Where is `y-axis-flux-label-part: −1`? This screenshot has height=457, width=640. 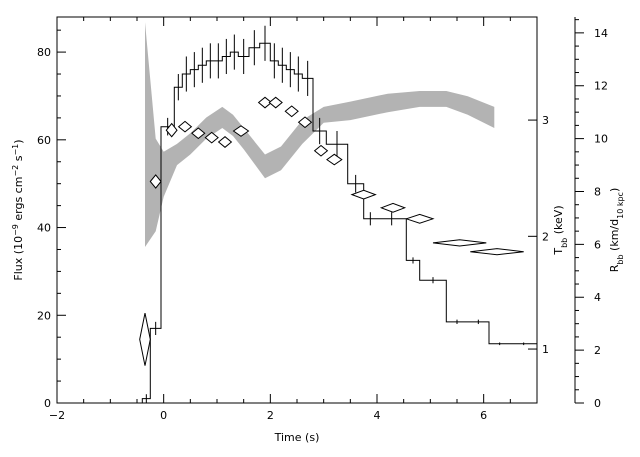 y-axis-flux-label-part: −1 is located at coordinates (15, 150).